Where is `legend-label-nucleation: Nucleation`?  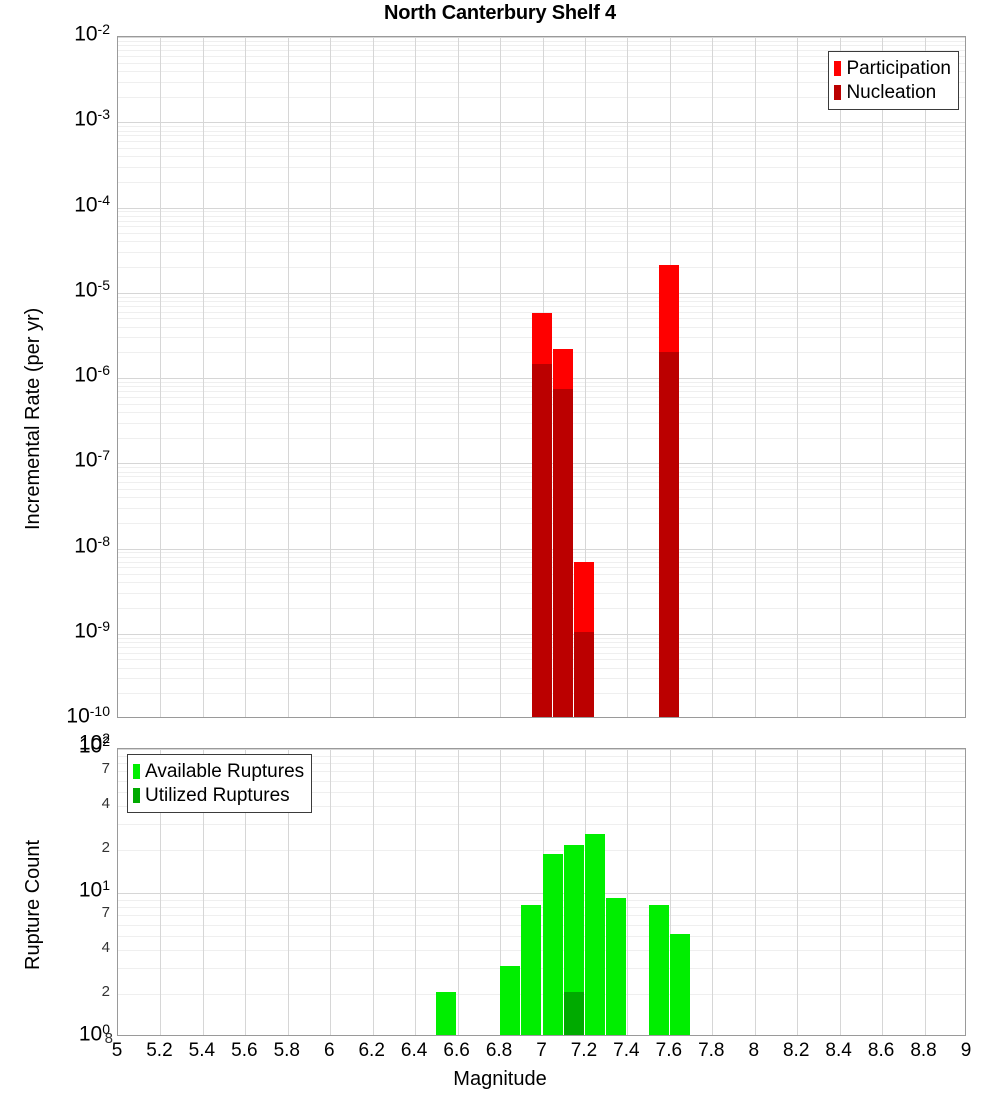
legend-label-nucleation: Nucleation is located at coordinates (891, 92).